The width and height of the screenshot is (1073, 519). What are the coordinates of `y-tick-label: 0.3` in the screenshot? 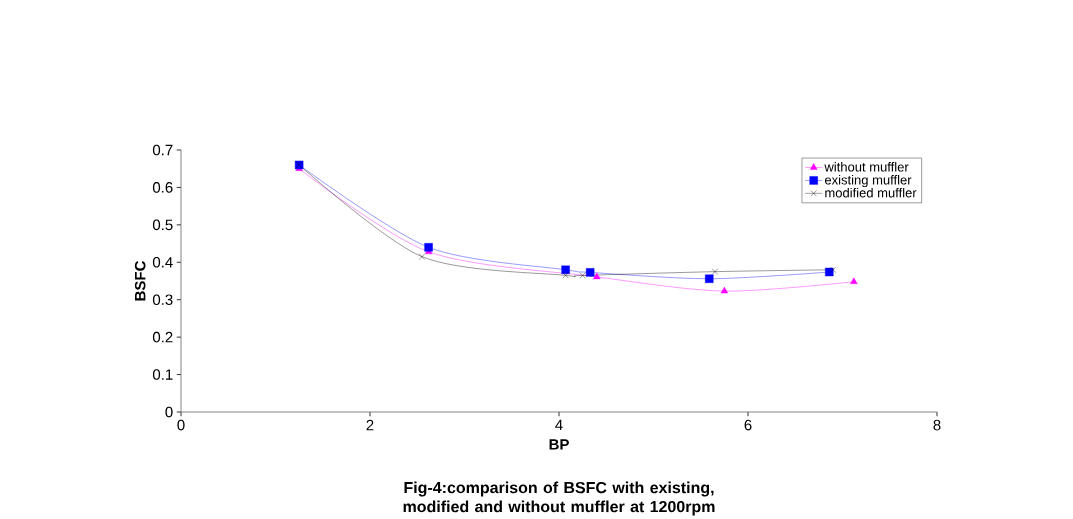 It's located at (162, 300).